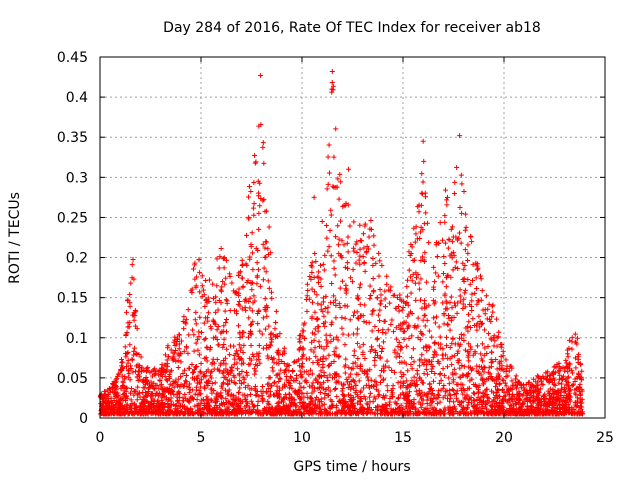 Image resolution: width=640 pixels, height=480 pixels. Describe the element at coordinates (100, 438) in the screenshot. I see `x-tick-label: 0` at that location.